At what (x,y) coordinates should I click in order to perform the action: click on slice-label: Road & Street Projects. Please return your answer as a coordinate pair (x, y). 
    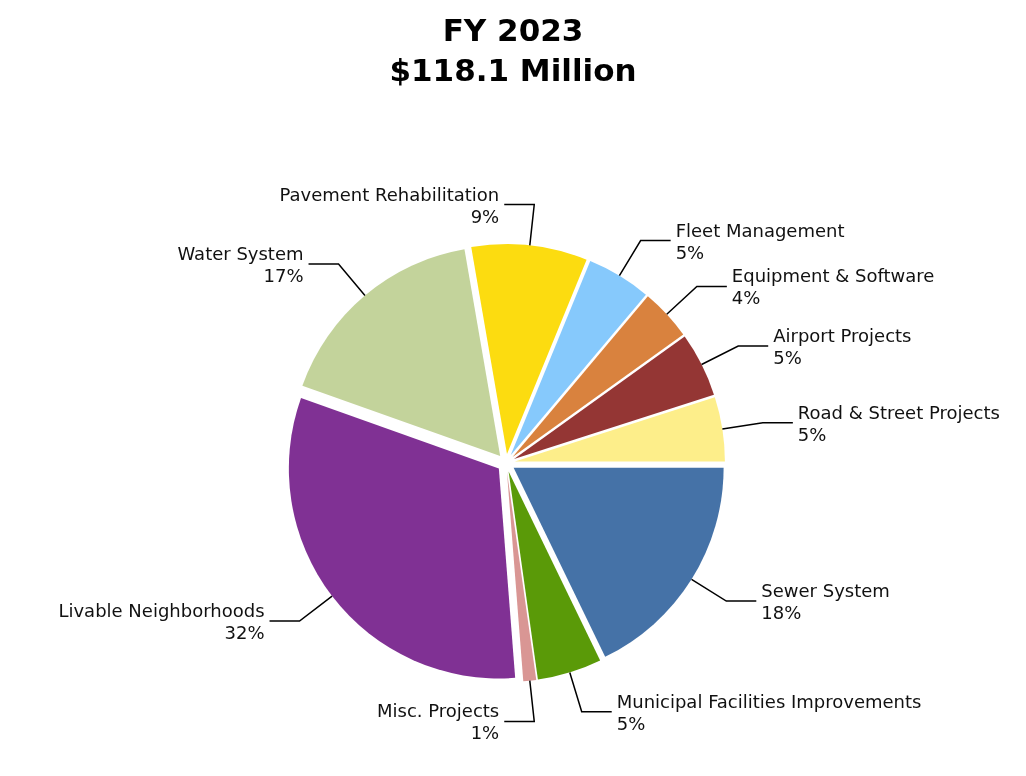
    Looking at the image, I should click on (898, 412).